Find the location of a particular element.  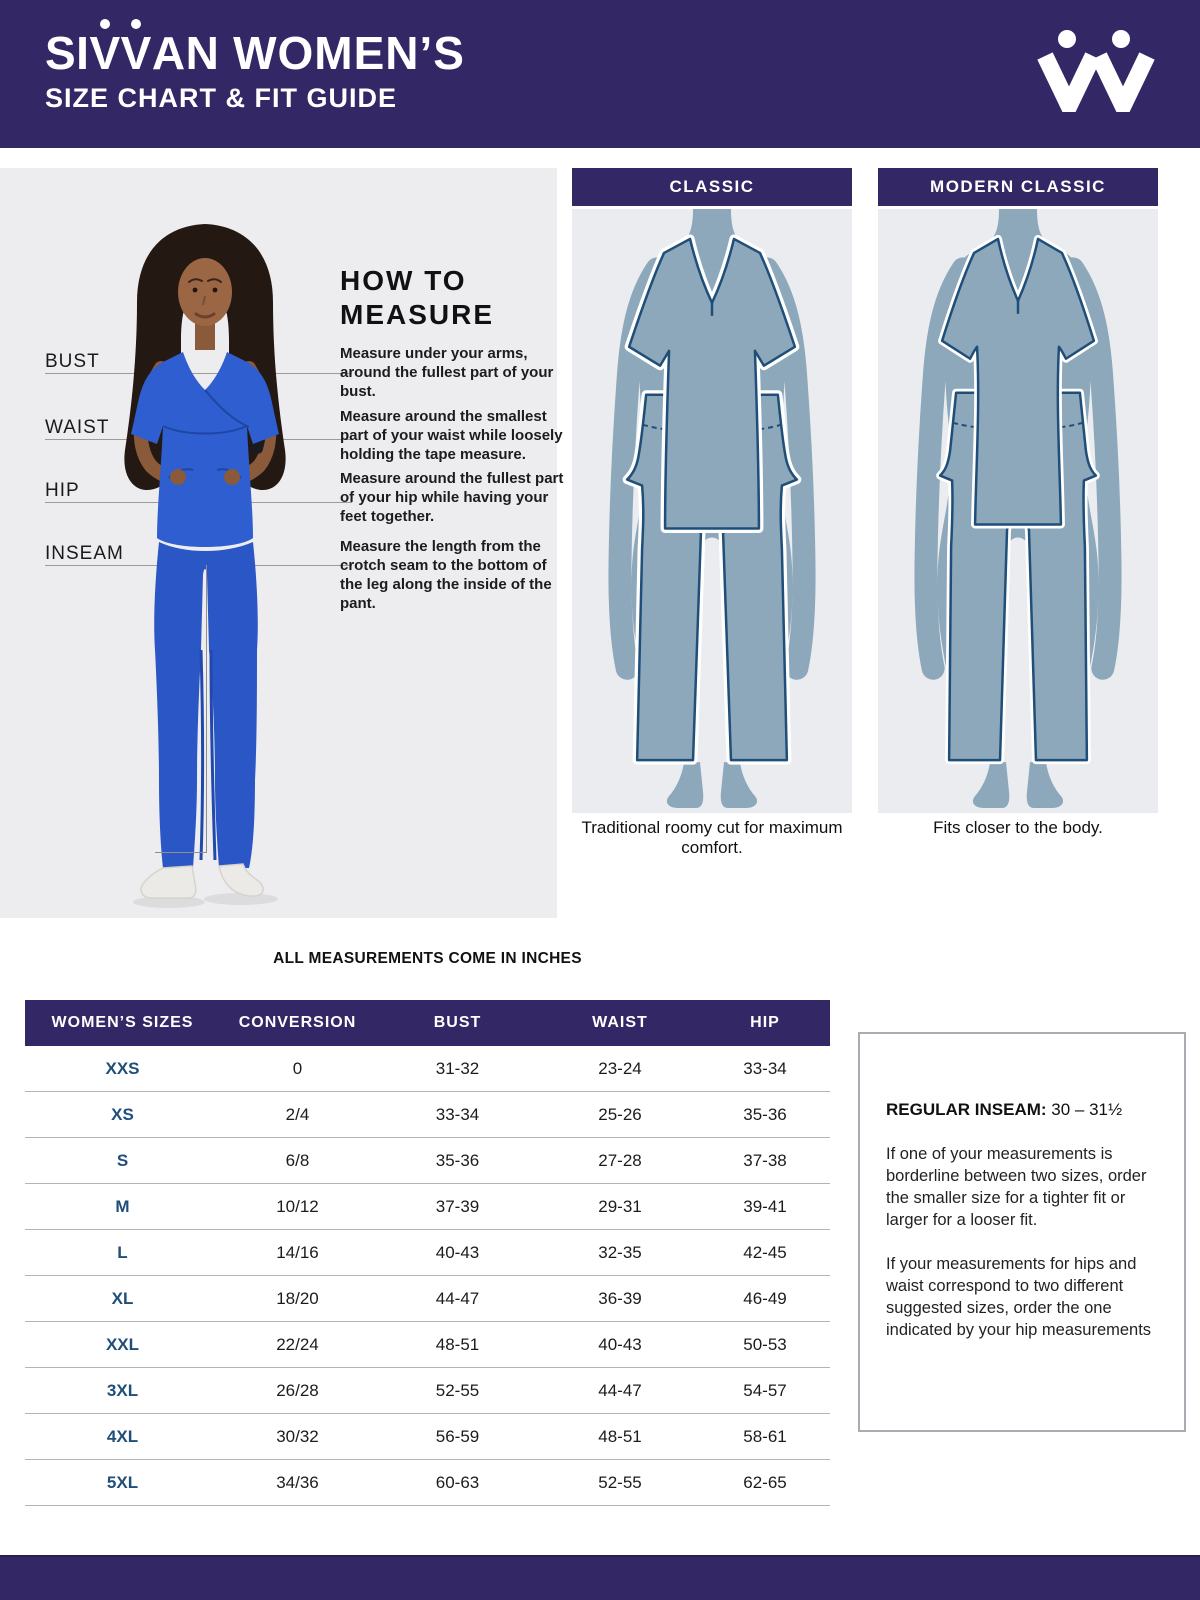

waist-cell: 44-47 is located at coordinates (620, 1390).